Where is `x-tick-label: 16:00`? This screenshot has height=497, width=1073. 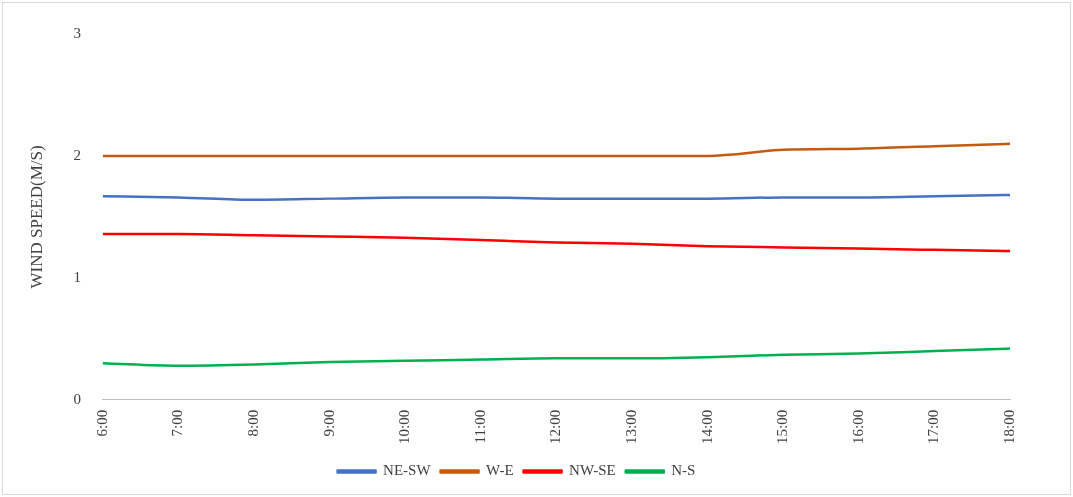 x-tick-label: 16:00 is located at coordinates (857, 426).